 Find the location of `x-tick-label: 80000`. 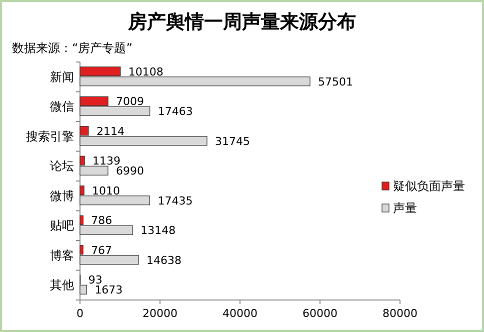

x-tick-label: 80000 is located at coordinates (400, 313).